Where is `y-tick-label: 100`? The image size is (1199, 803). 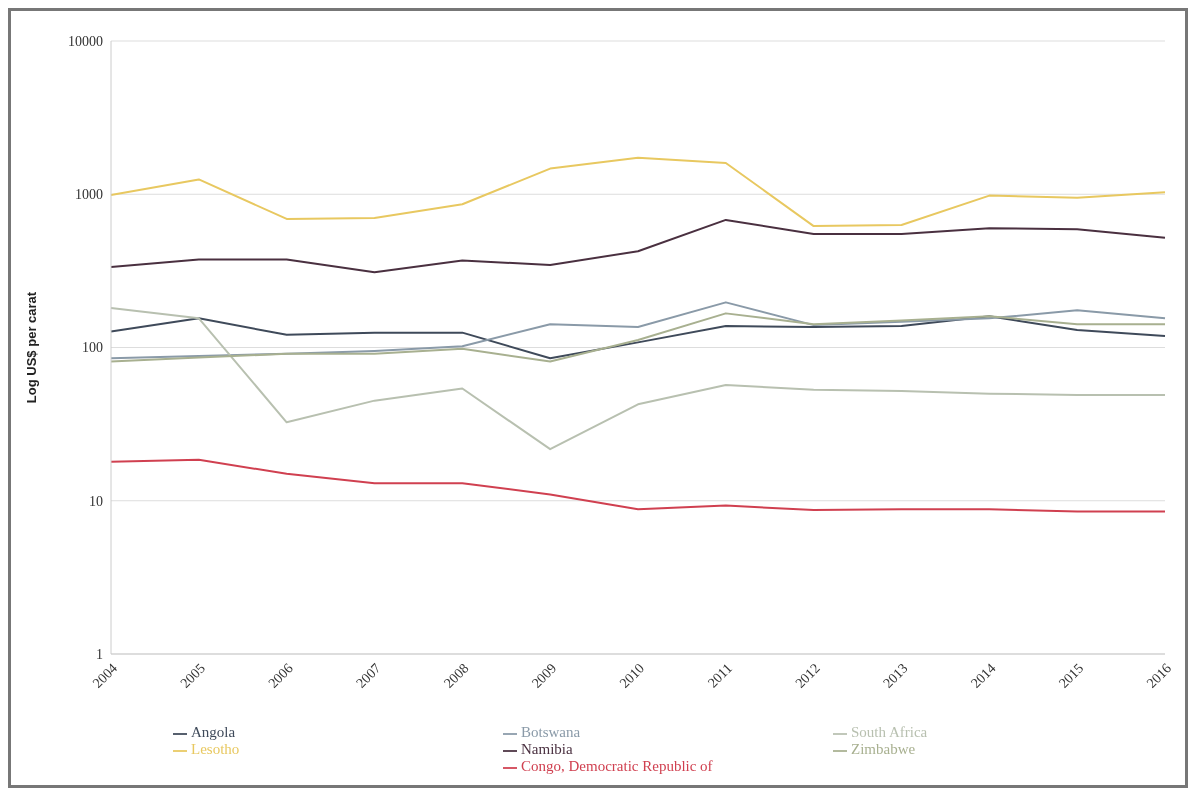 y-tick-label: 100 is located at coordinates (92, 348).